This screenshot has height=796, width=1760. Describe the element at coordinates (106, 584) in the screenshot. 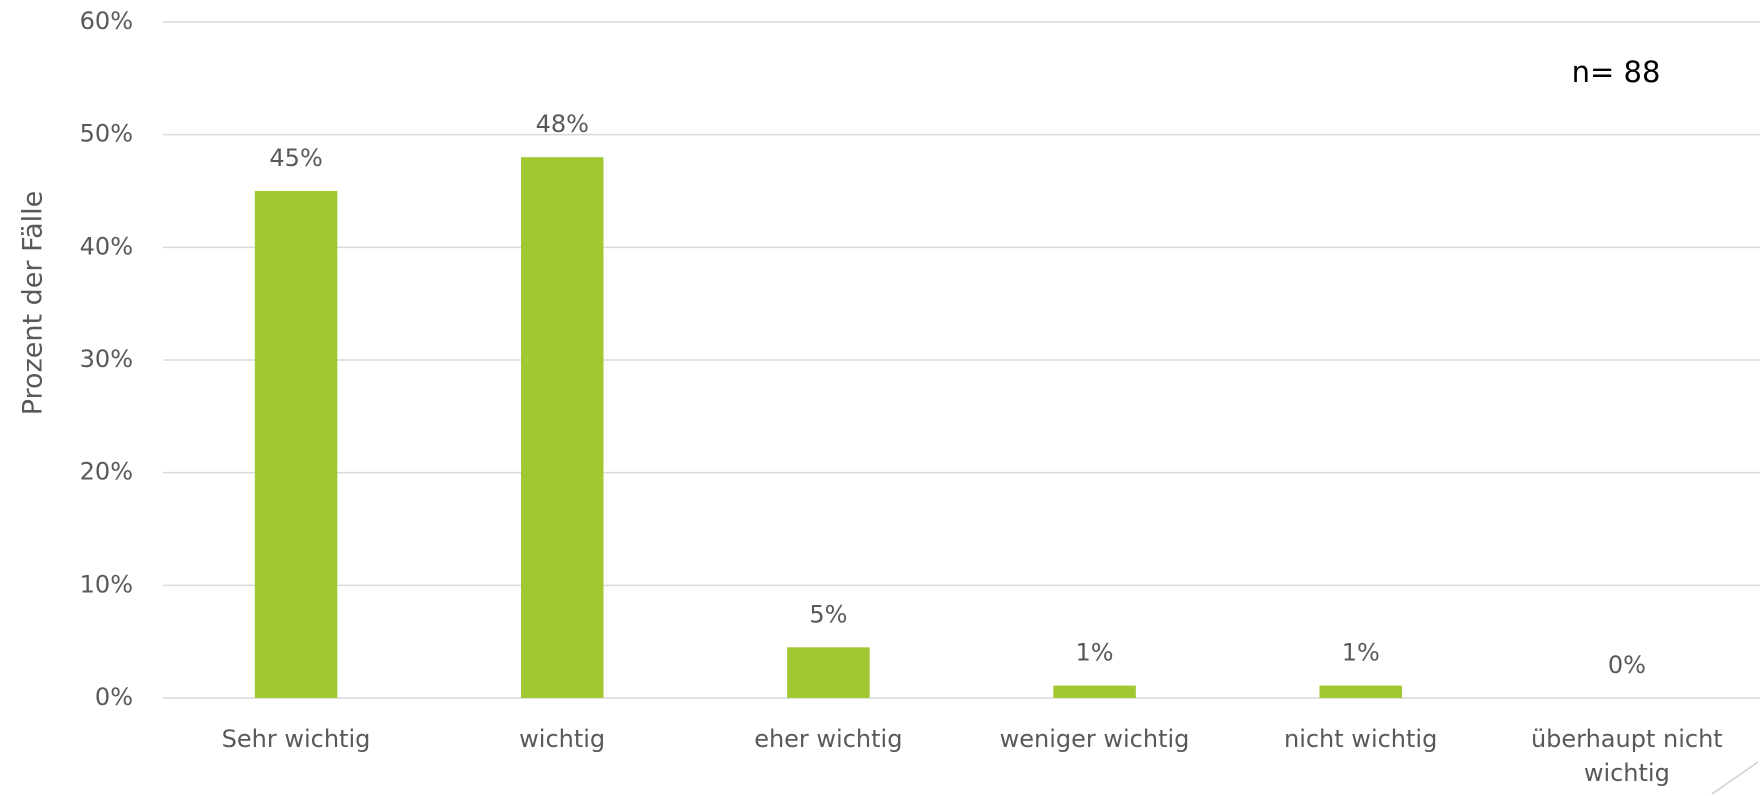

I see `y-tick-label: 10%` at that location.